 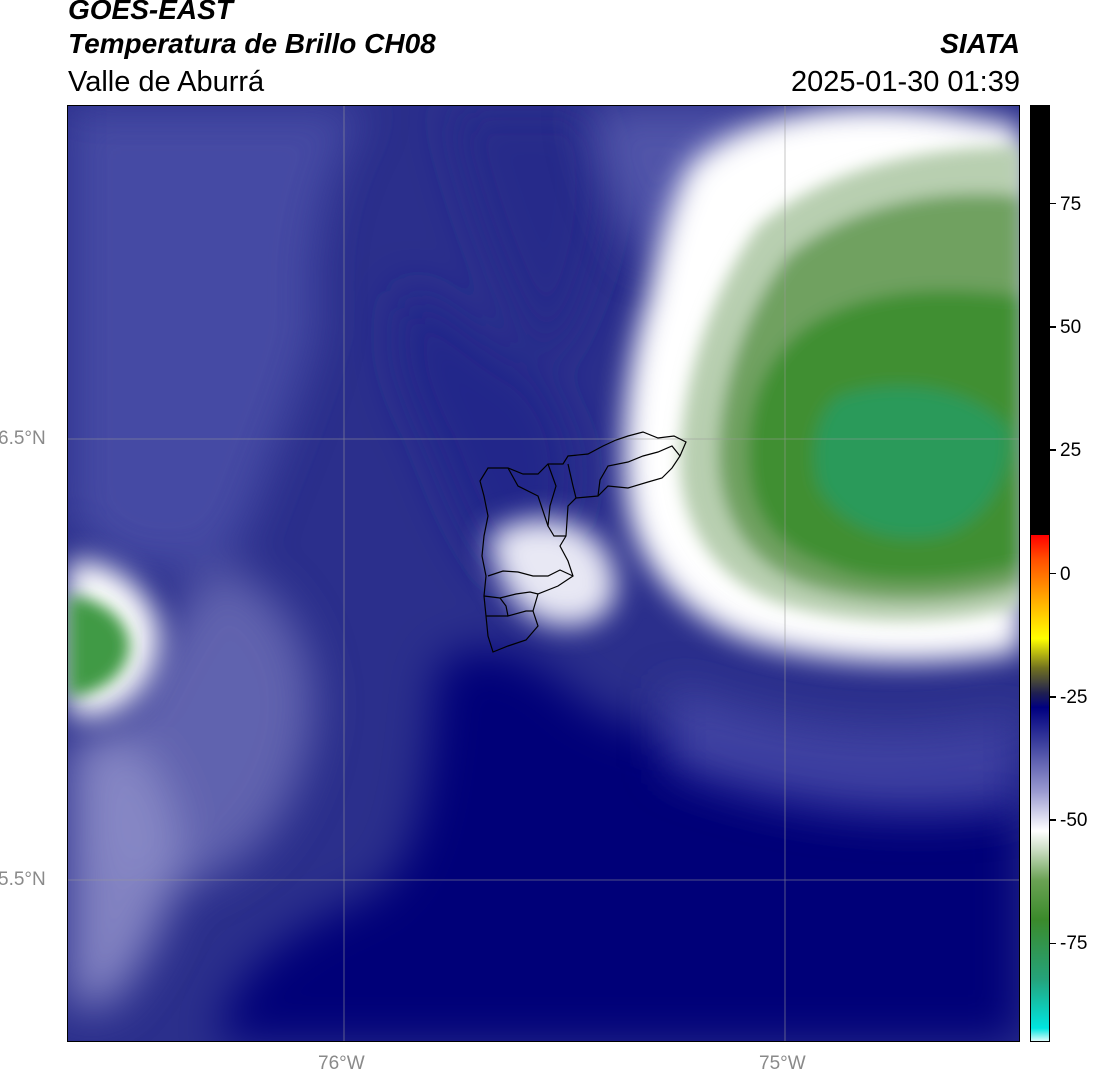 I want to click on cloud-top-east, so click(x=849, y=383).